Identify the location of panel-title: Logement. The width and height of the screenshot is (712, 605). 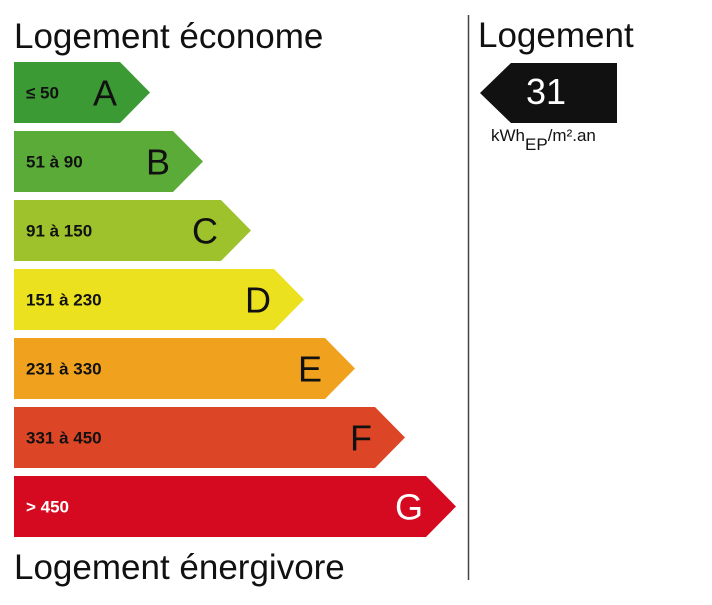
(556, 35).